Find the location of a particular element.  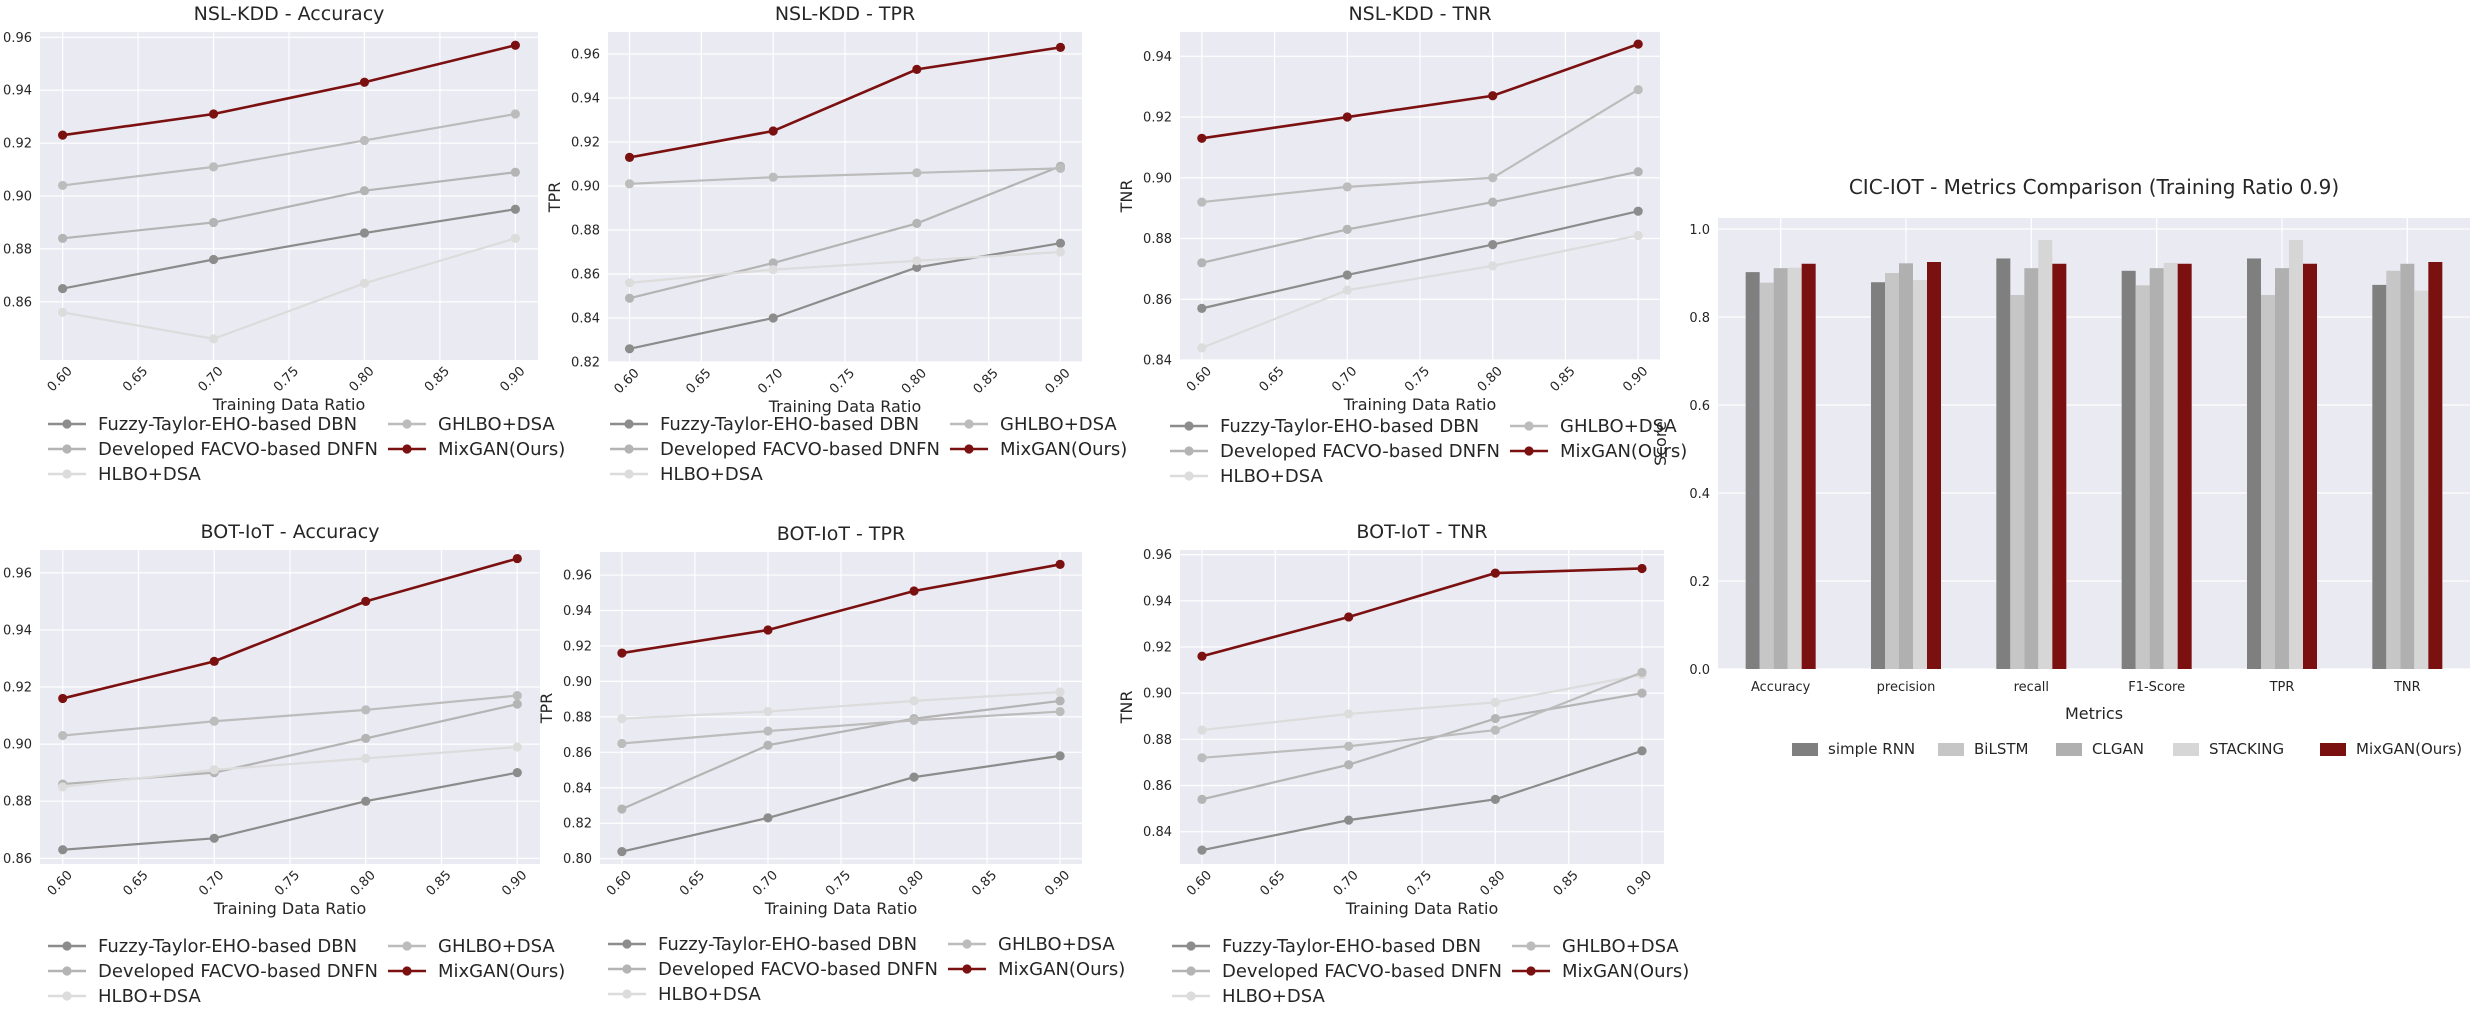

series-hlbo is located at coordinates (841, 705).